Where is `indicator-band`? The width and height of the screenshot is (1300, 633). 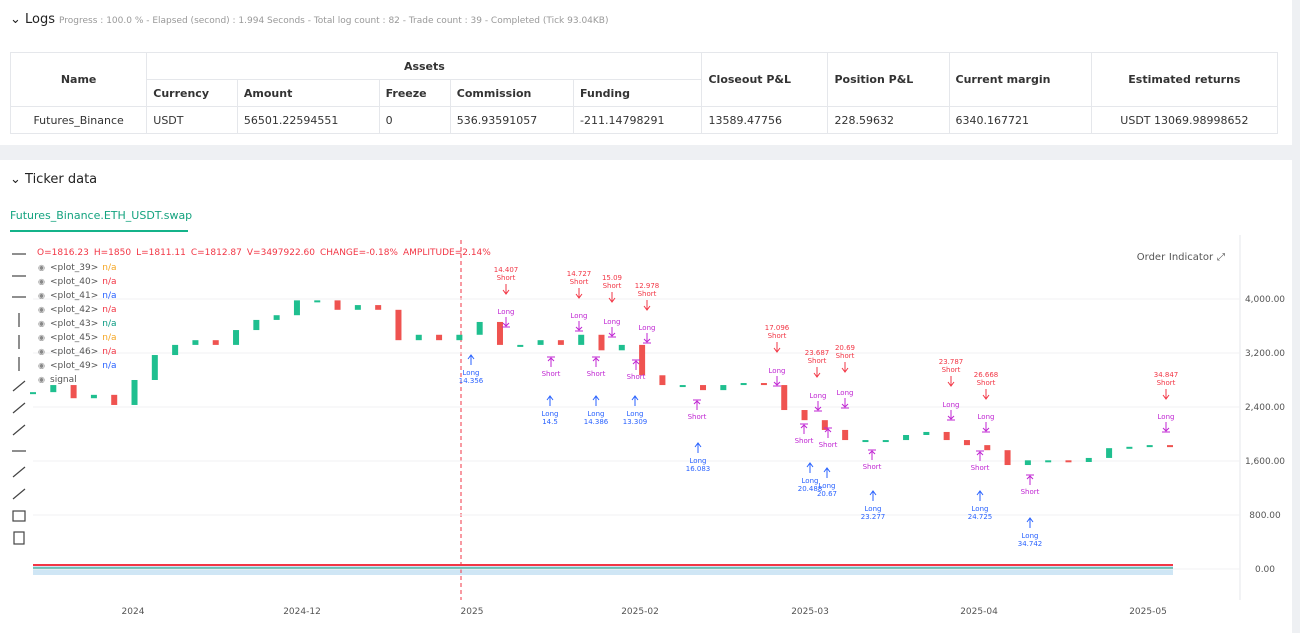
indicator-band is located at coordinates (603, 570).